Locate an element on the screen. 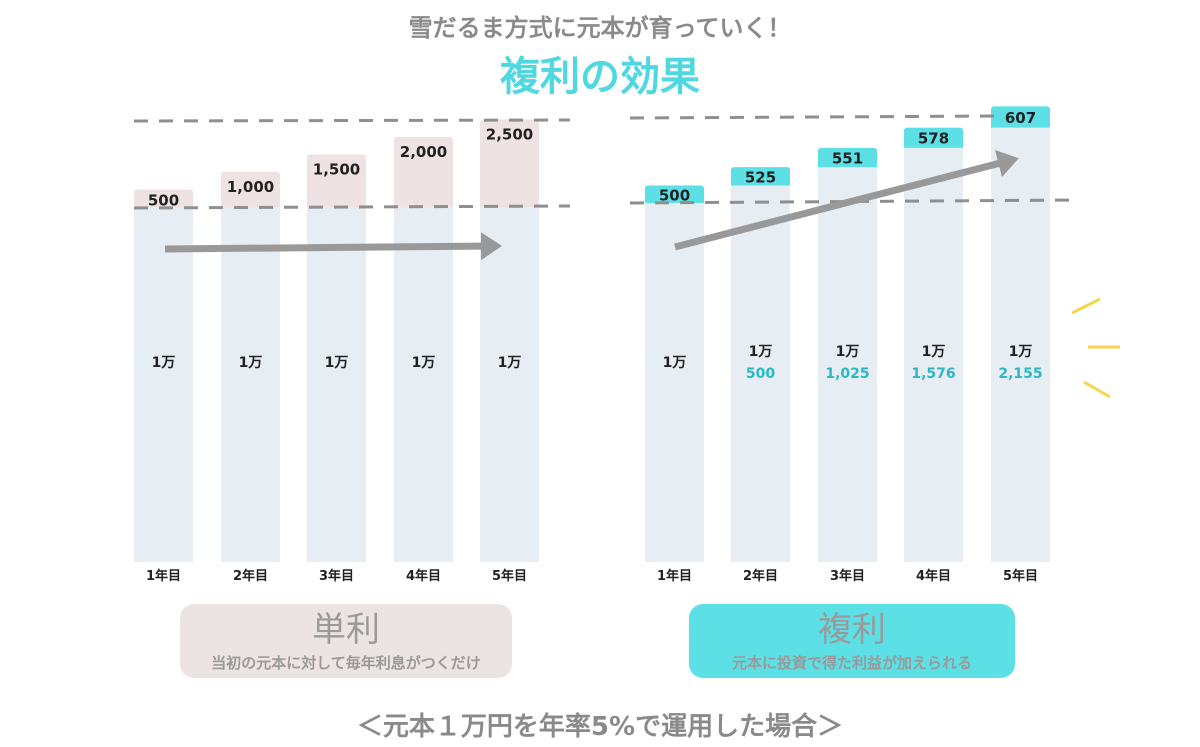 The width and height of the screenshot is (1200, 747). interest-label: 578 is located at coordinates (933, 139).